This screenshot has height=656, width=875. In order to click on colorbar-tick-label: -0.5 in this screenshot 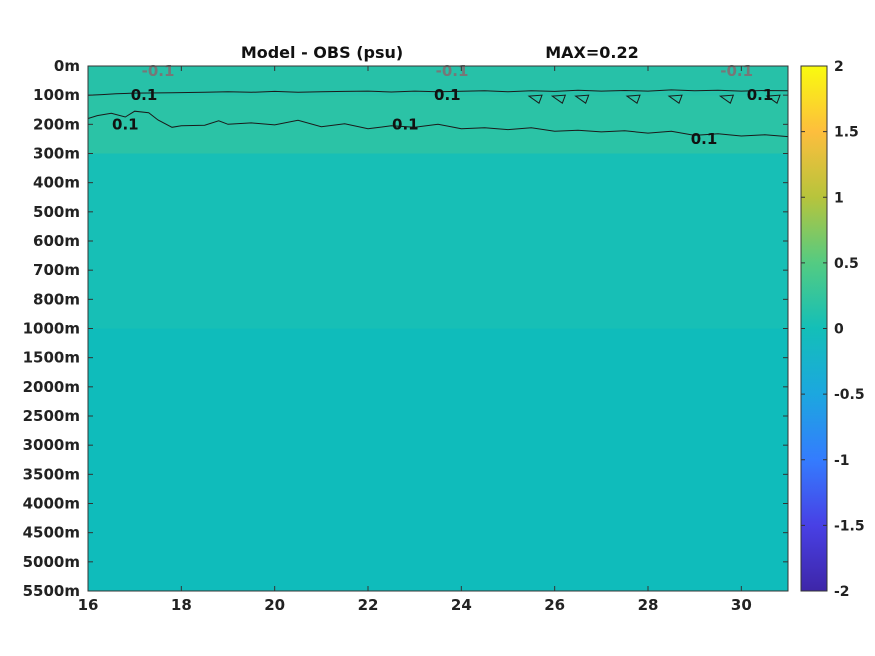, I will do `click(849, 395)`.